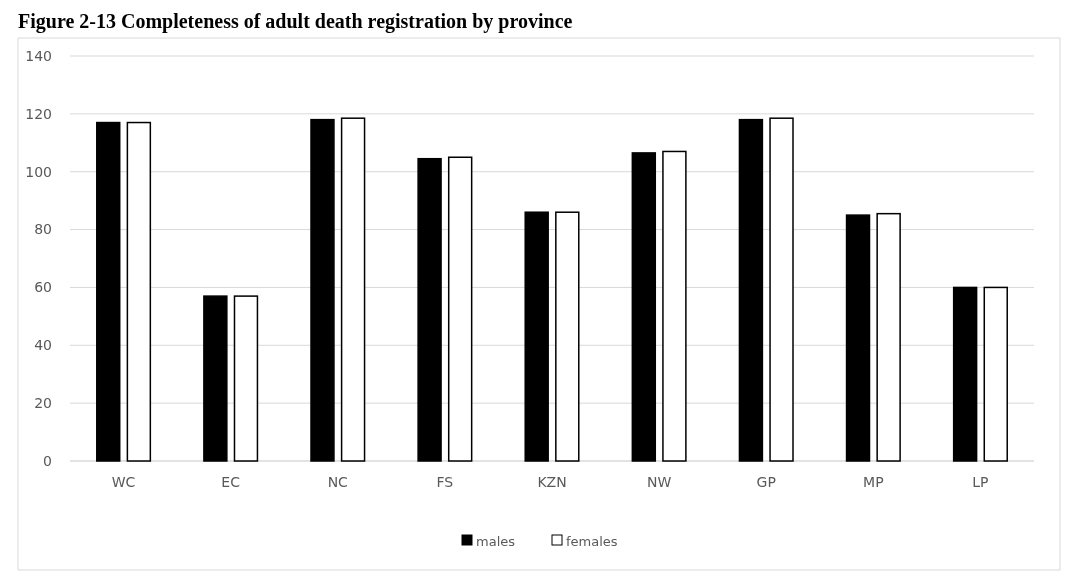  I want to click on x-tick-label: LP, so click(980, 482).